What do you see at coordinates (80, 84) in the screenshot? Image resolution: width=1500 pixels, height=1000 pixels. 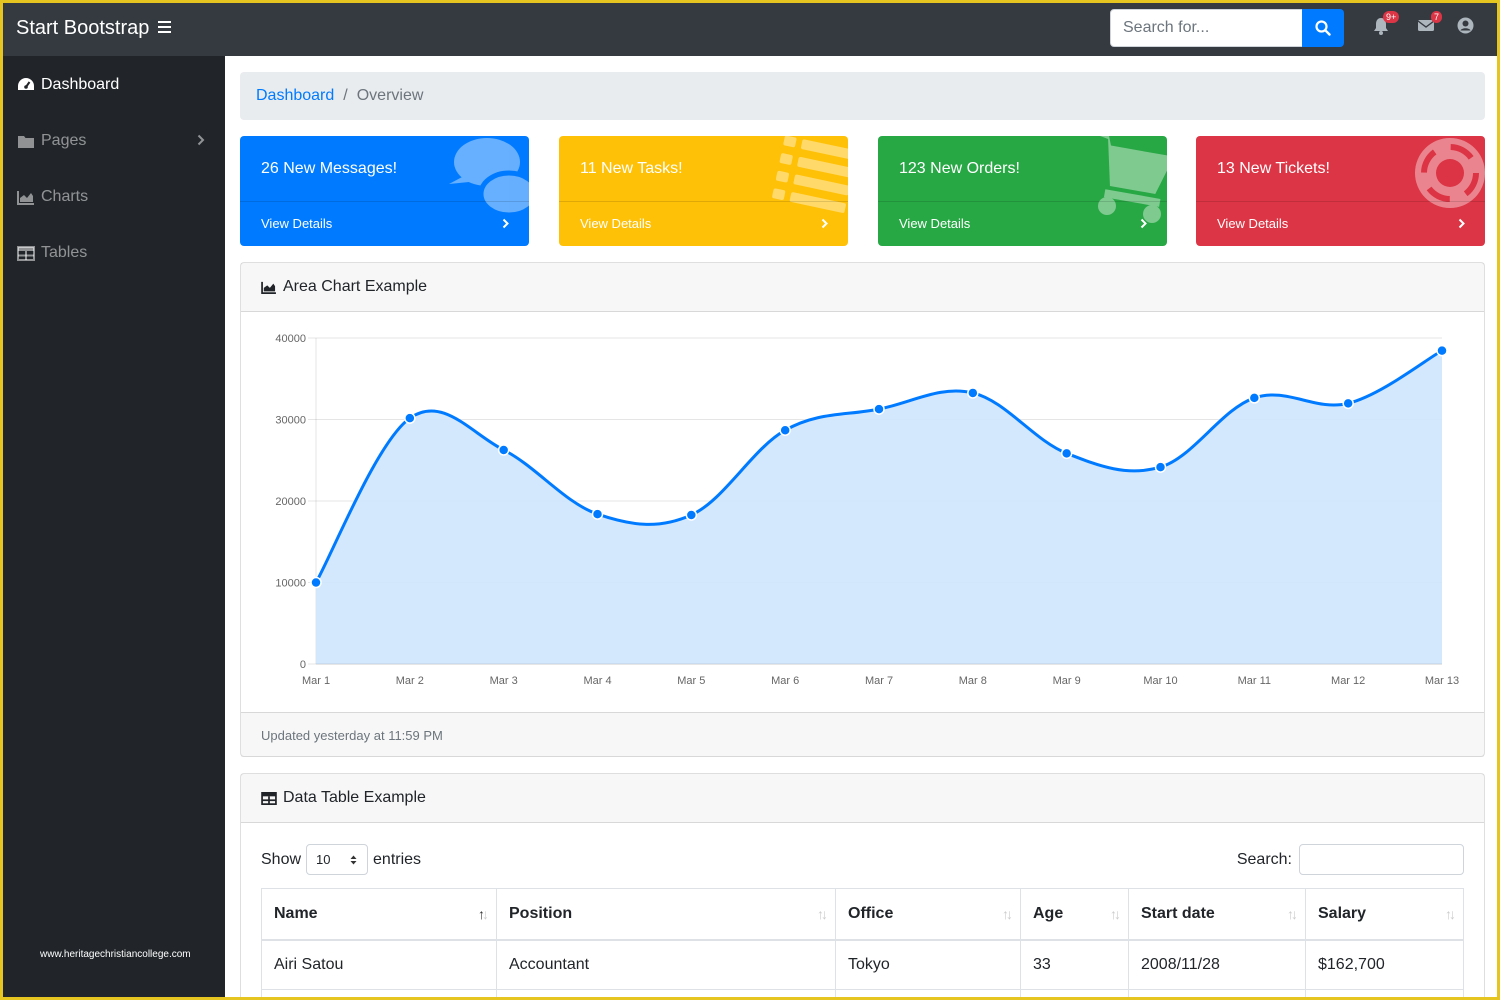 I see `sidebar-item-label: Dashboard` at bounding box center [80, 84].